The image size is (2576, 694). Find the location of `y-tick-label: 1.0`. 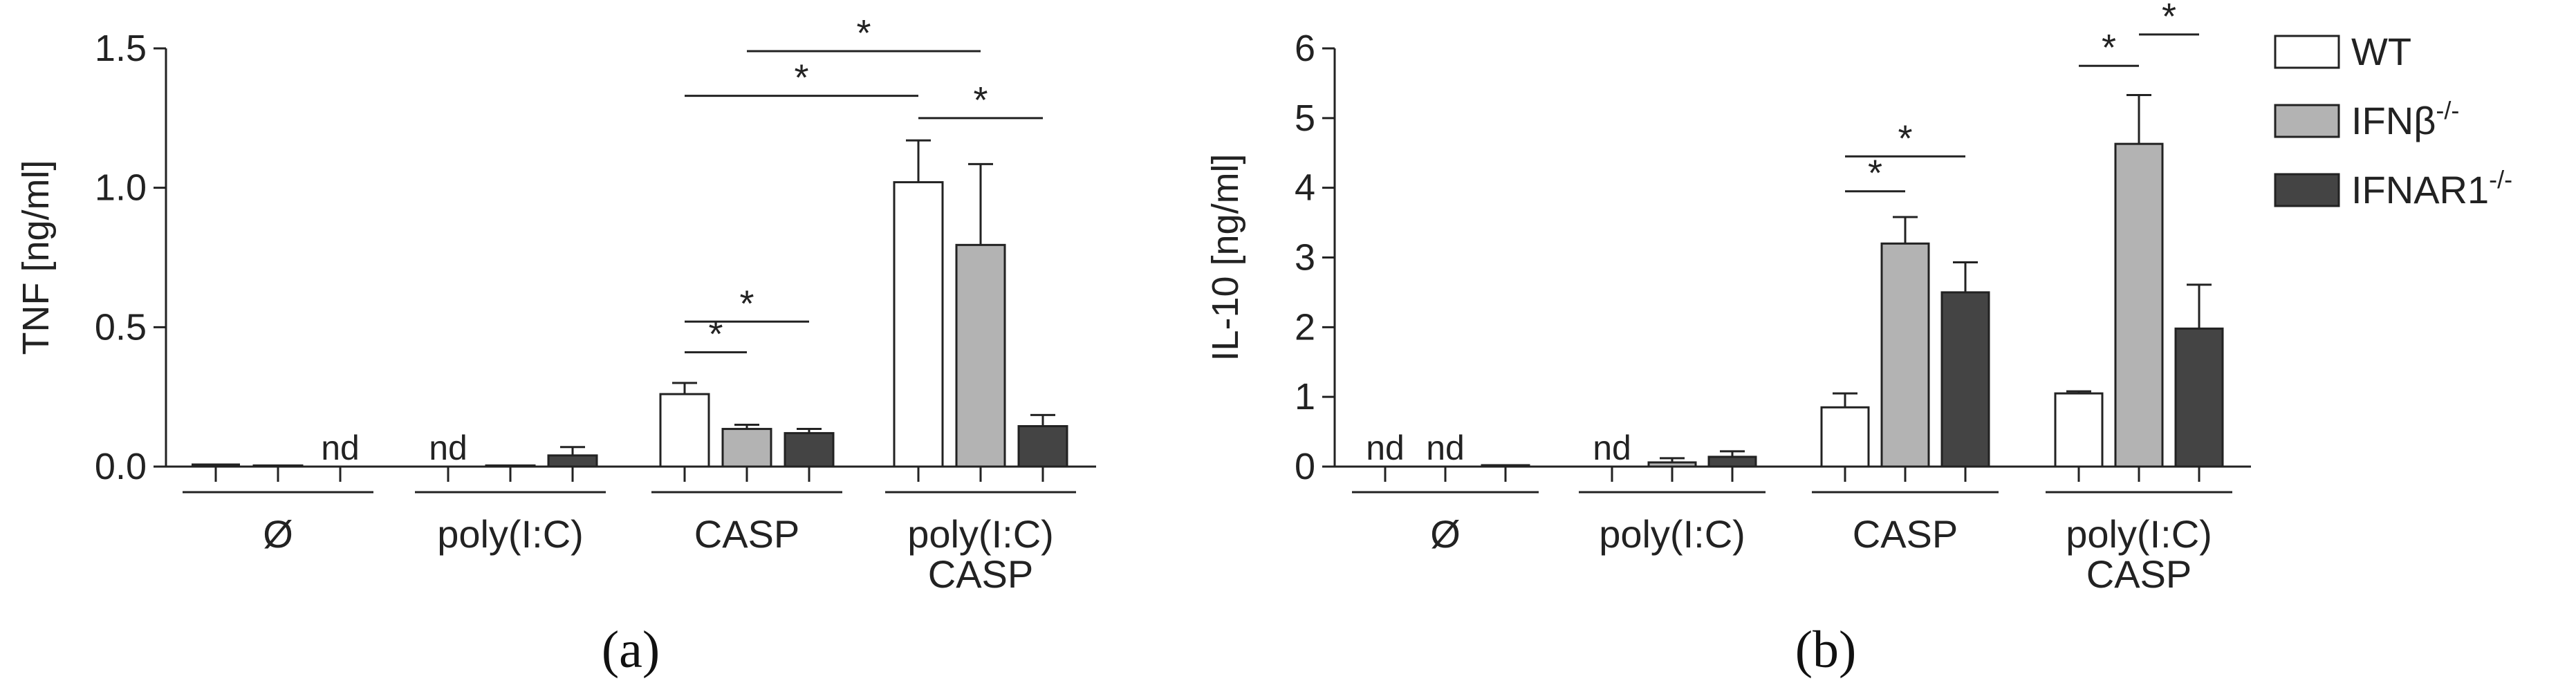

y-tick-label: 1.0 is located at coordinates (121, 188).